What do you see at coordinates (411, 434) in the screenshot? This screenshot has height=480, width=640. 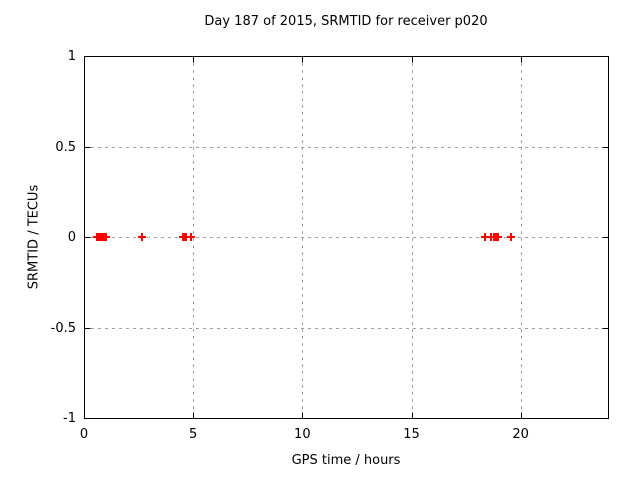 I see `x-tick-label: 15` at bounding box center [411, 434].